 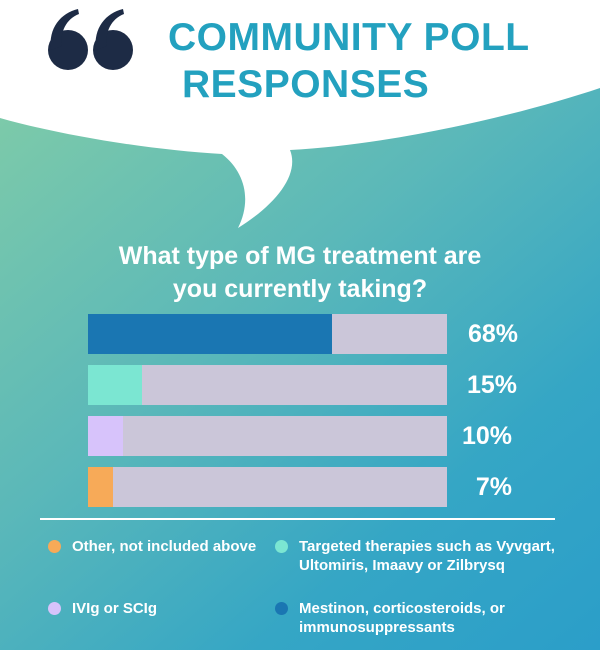 I want to click on quote-icon, so click(x=90, y=39).